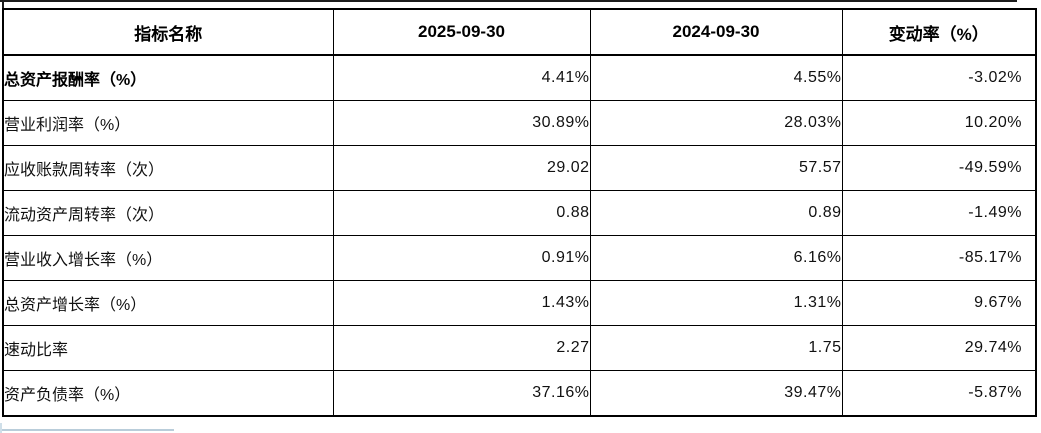 This screenshot has width=1041, height=433. I want to click on cropped-element-edge-bottom-left, so click(1, 428).